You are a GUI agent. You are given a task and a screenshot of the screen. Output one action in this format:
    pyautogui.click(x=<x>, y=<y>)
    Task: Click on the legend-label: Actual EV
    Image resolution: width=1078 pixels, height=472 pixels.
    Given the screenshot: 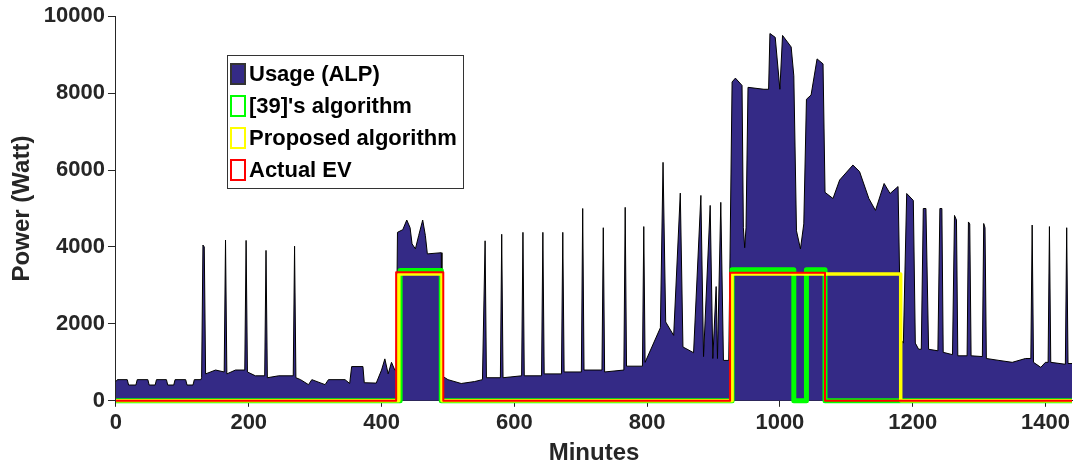 What is the action you would take?
    pyautogui.click(x=300, y=170)
    